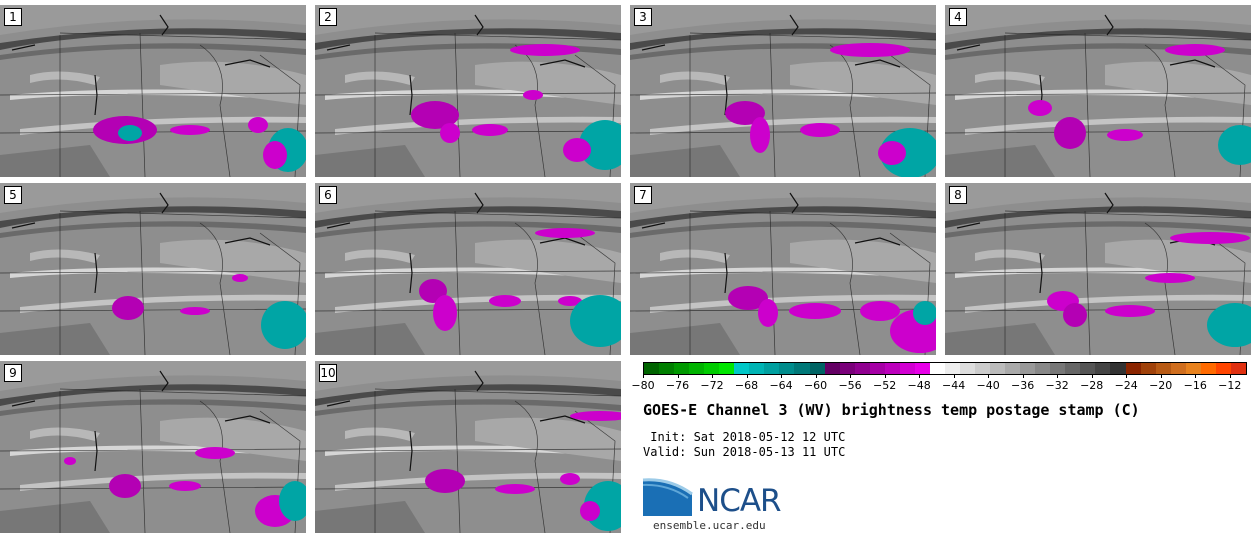 Image resolution: width=1260 pixels, height=533 pixels. What do you see at coordinates (13, 17) in the screenshot?
I see `panel-number: 1` at bounding box center [13, 17].